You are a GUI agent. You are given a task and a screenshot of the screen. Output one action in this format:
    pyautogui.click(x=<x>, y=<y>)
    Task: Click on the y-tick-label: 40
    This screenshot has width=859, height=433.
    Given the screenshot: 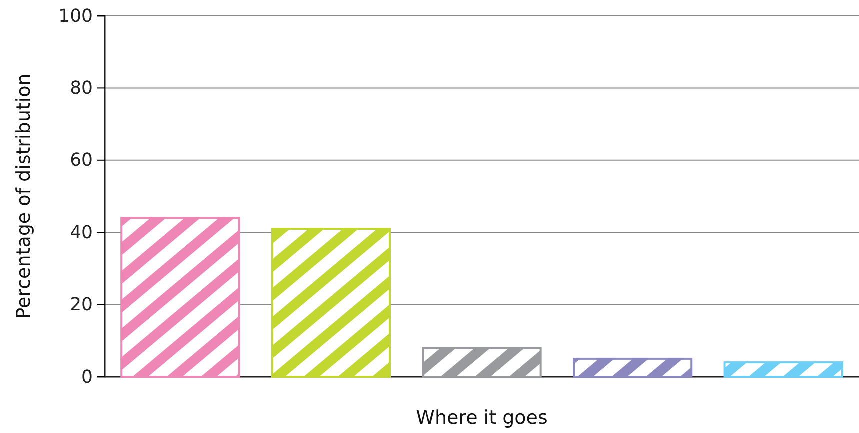 What is the action you would take?
    pyautogui.click(x=81, y=233)
    